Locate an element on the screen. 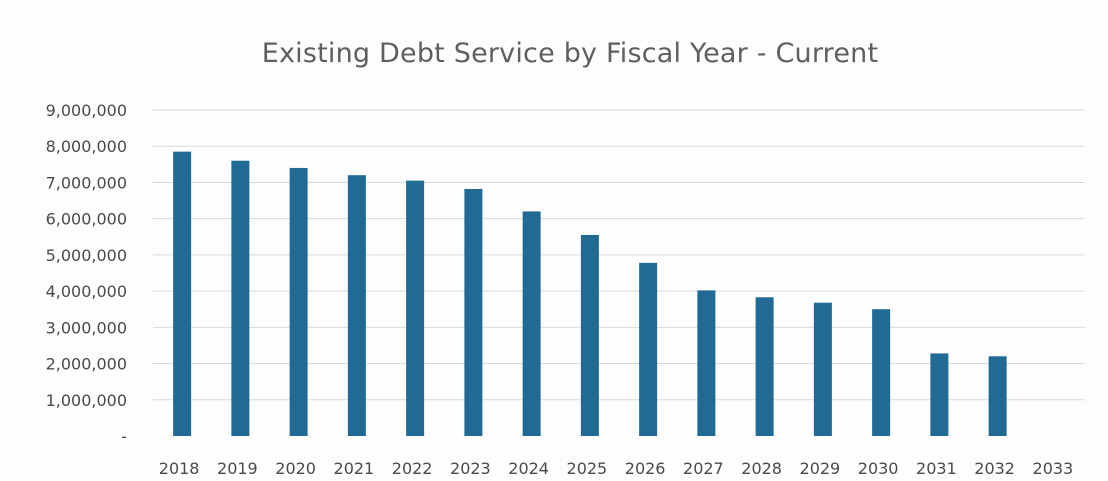 This screenshot has height=481, width=1108. x-tick-label-2033: 2033 is located at coordinates (1053, 468).